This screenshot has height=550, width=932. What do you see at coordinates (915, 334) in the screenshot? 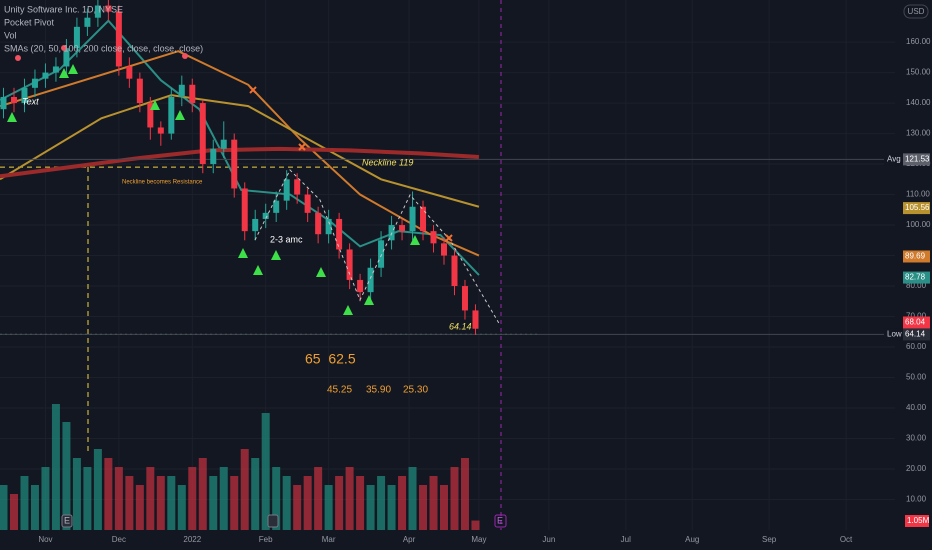
I see `price-label: 64.14` at bounding box center [915, 334].